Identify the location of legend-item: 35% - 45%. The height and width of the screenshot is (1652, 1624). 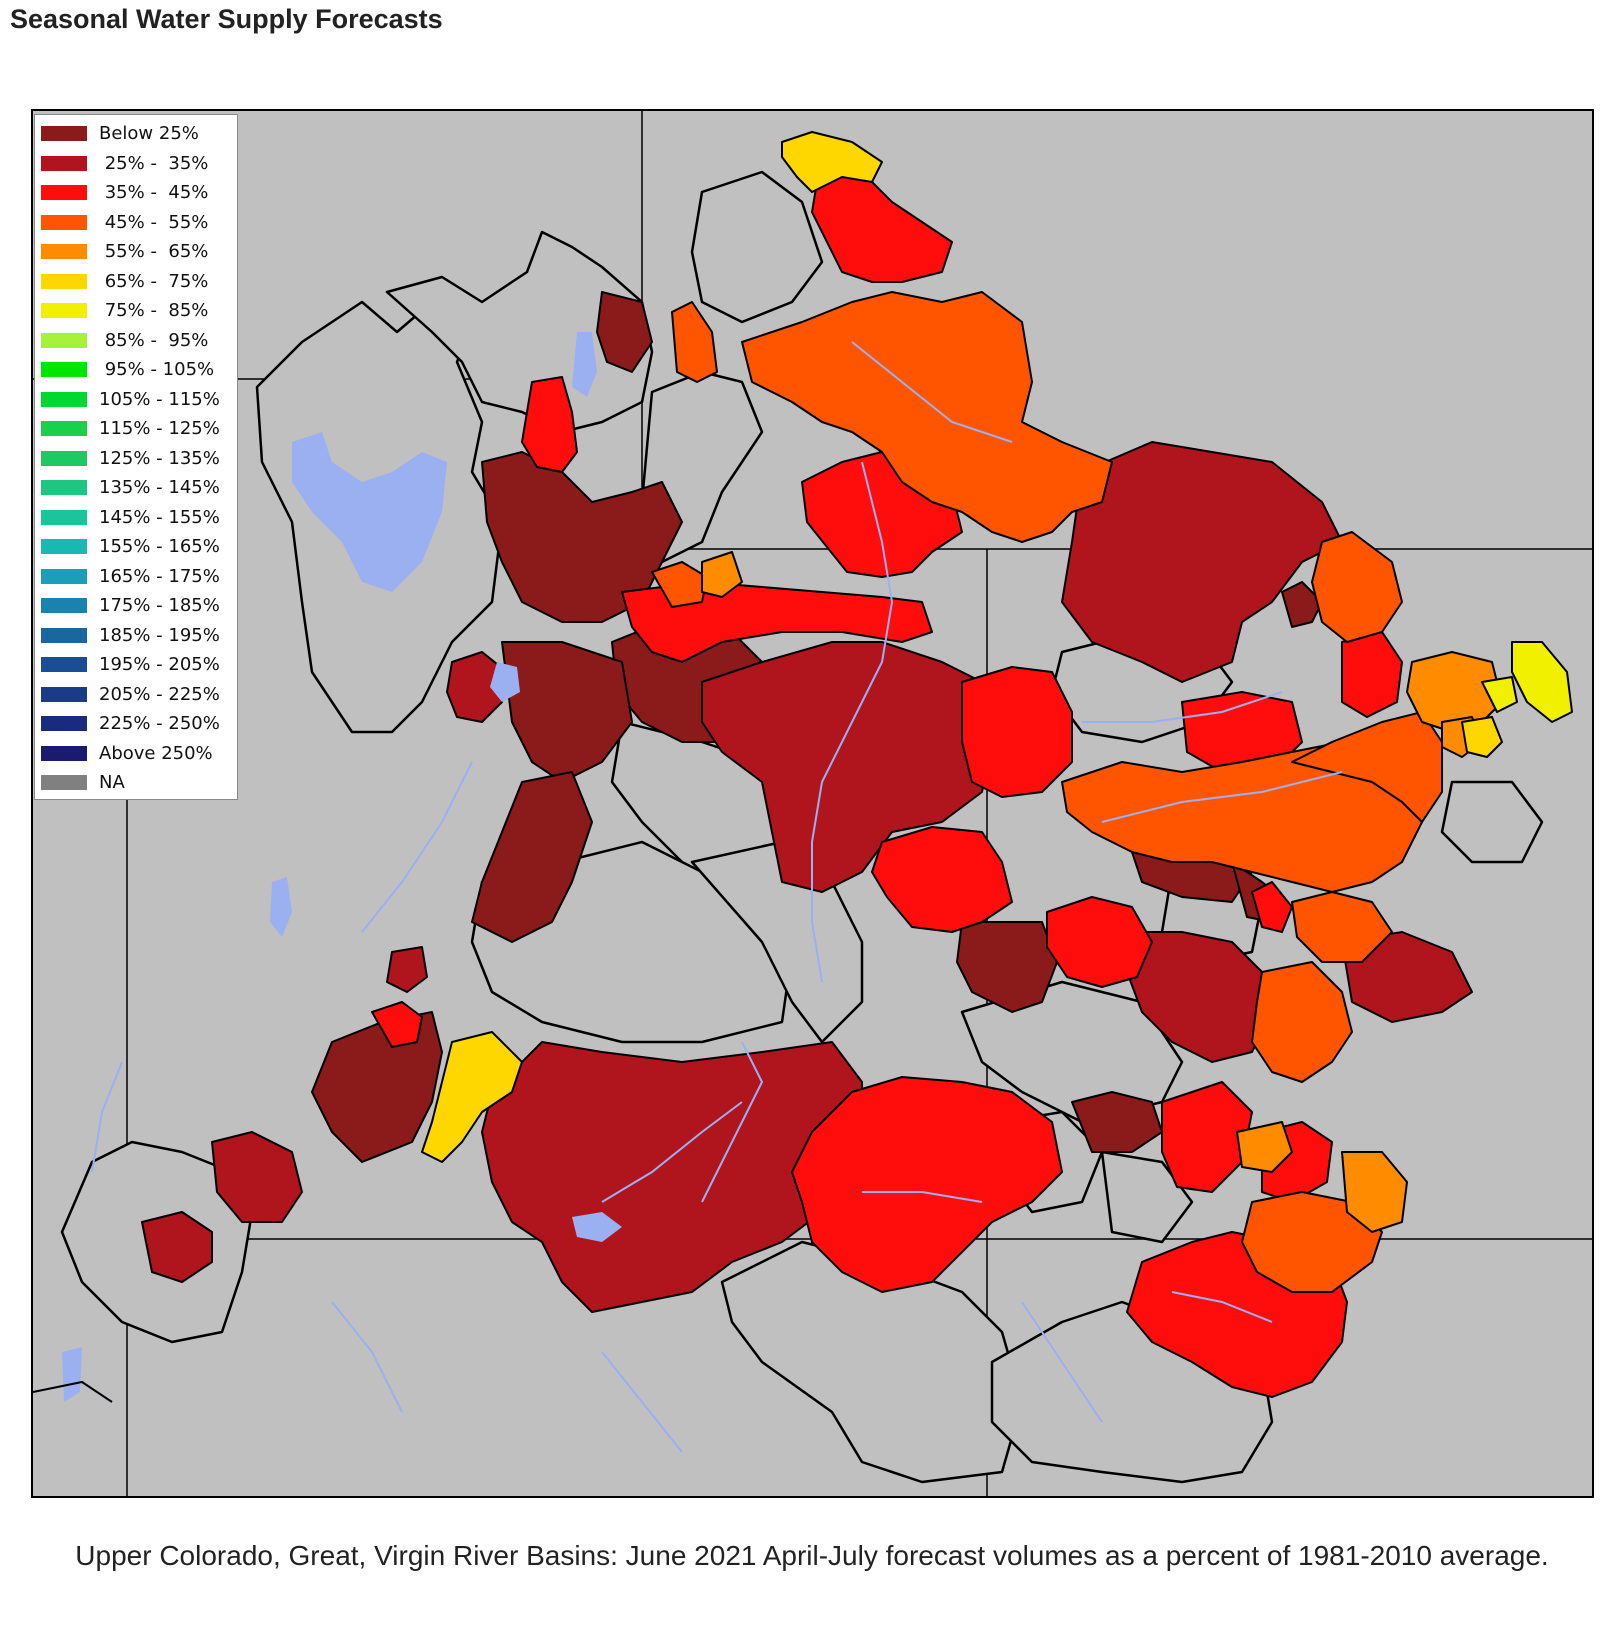
(136, 193).